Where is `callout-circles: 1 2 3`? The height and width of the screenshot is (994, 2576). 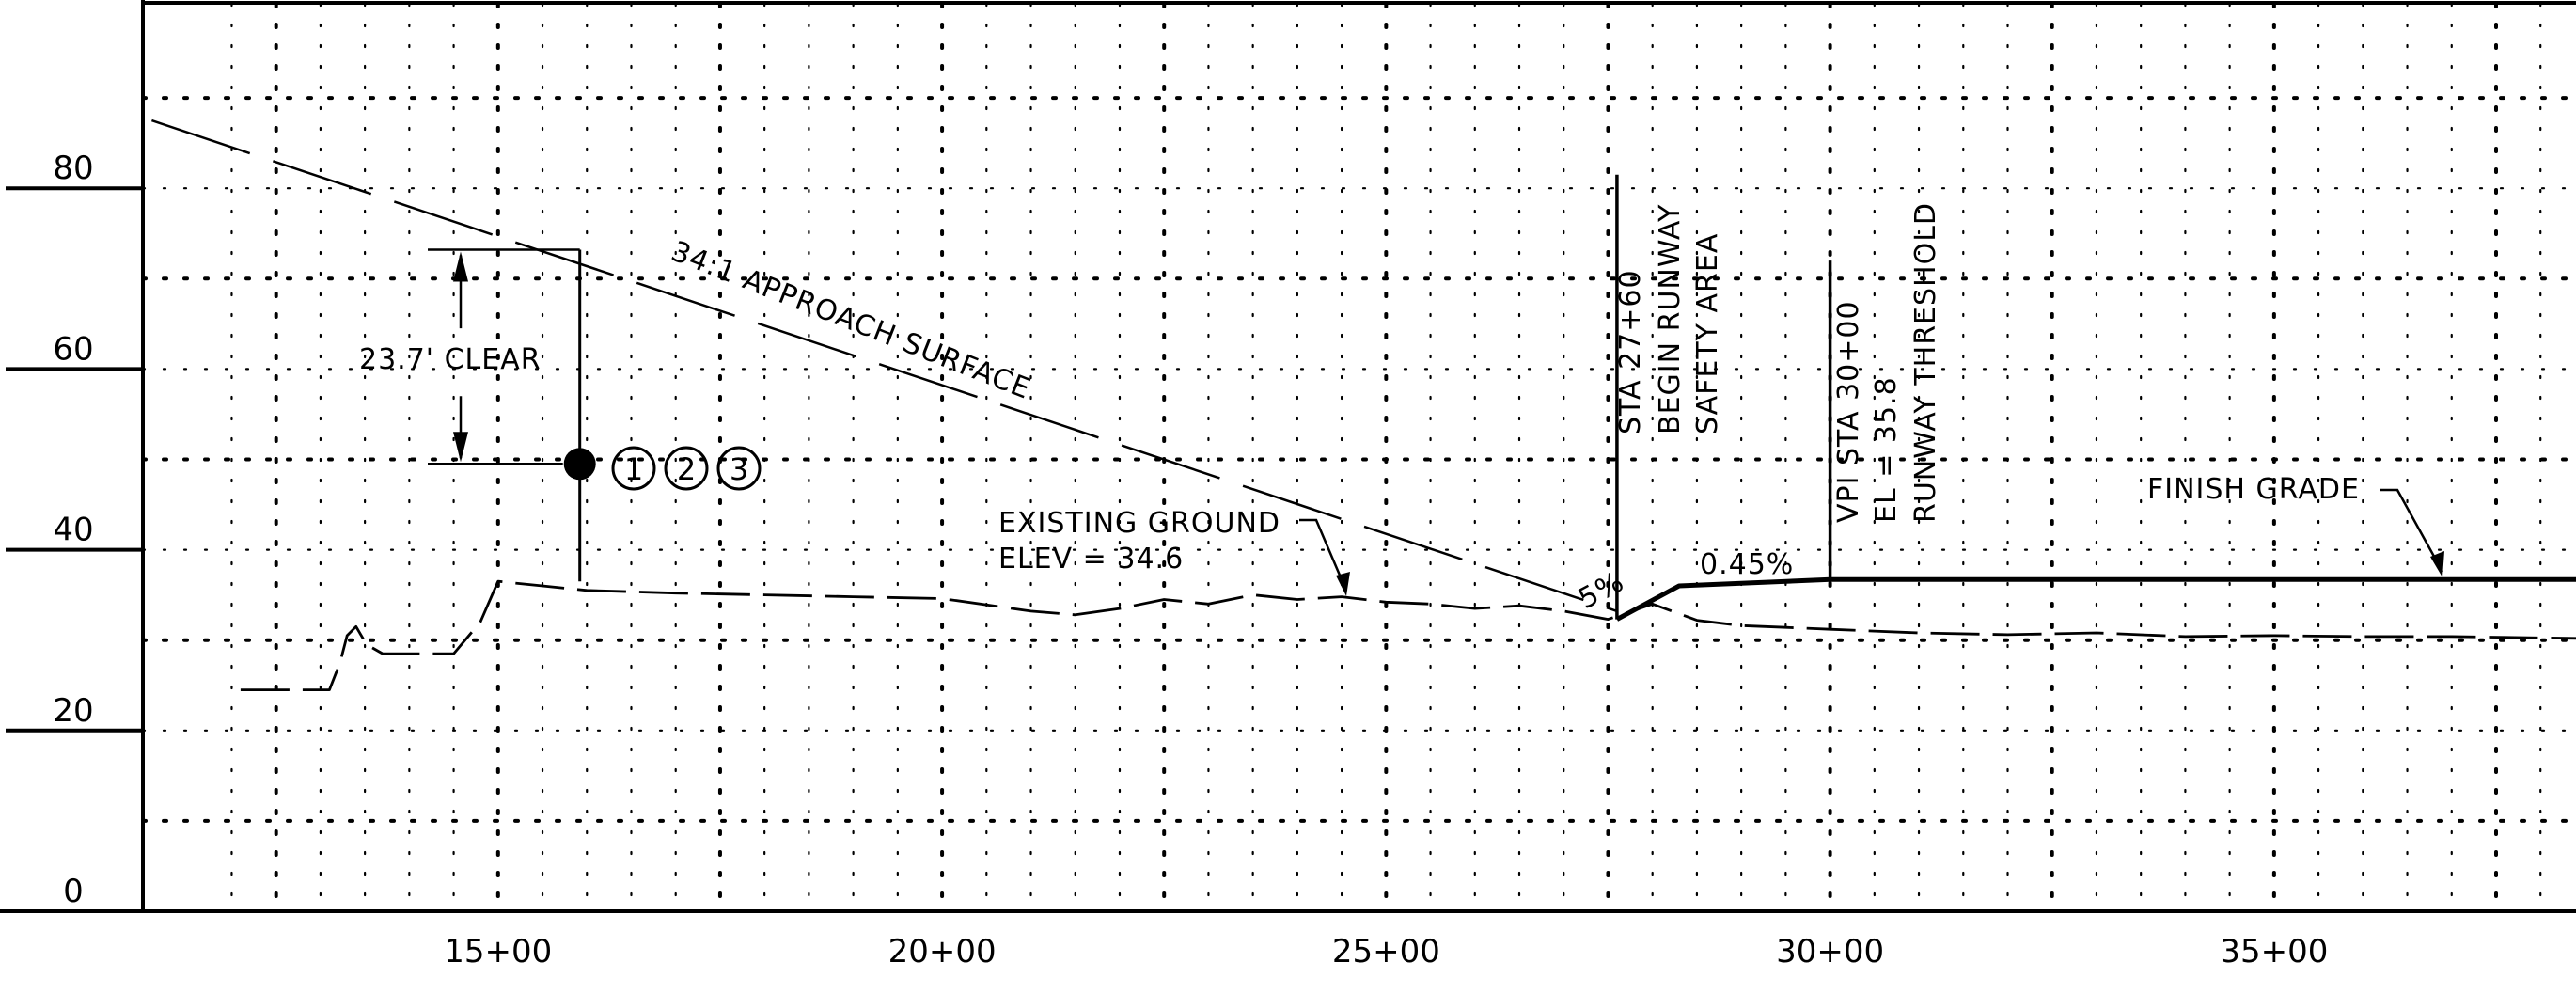 callout-circles: 1 2 3 is located at coordinates (686, 468).